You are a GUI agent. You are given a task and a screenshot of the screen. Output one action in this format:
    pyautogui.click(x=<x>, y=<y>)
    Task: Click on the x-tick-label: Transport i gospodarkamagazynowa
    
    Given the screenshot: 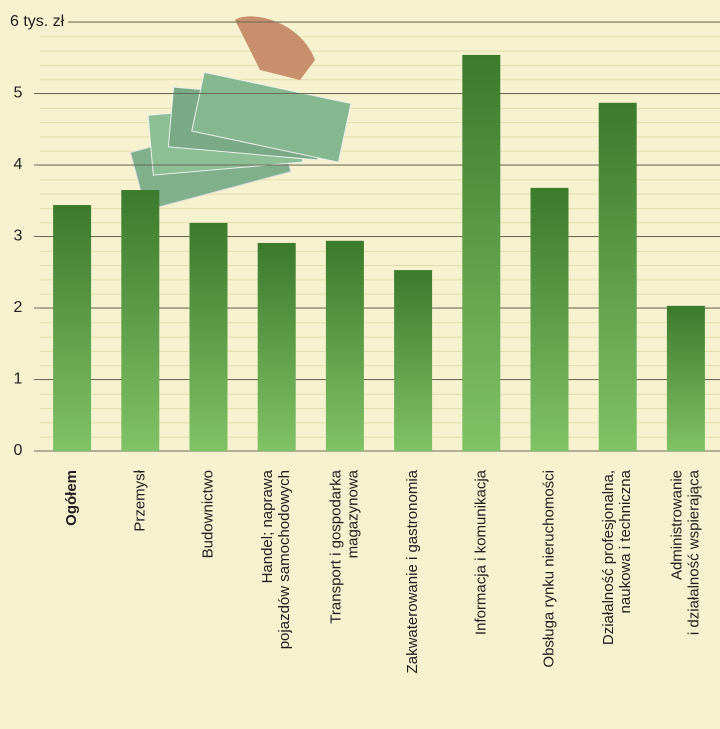 What is the action you would take?
    pyautogui.click(x=344, y=546)
    